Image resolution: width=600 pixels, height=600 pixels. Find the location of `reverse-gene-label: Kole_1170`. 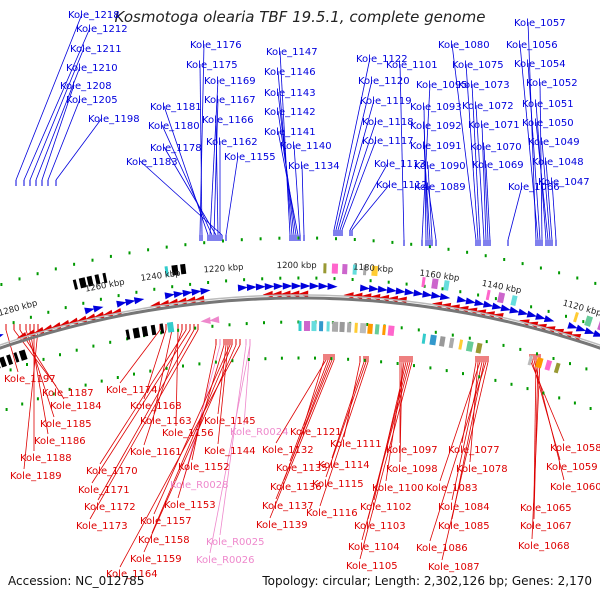

reverse-gene-label: Kole_1170 is located at coordinates (112, 471).